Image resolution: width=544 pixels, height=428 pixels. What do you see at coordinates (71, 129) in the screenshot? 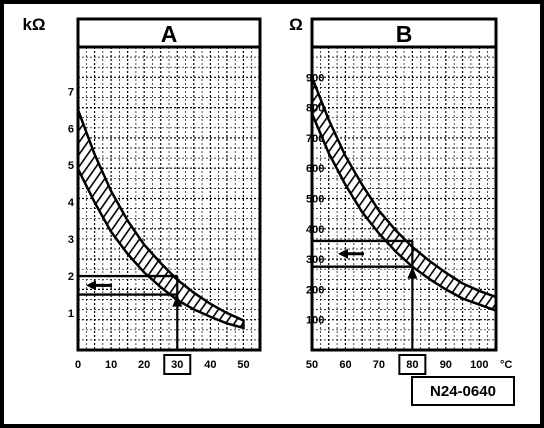
I see `y-tick-label: 6` at bounding box center [71, 129].